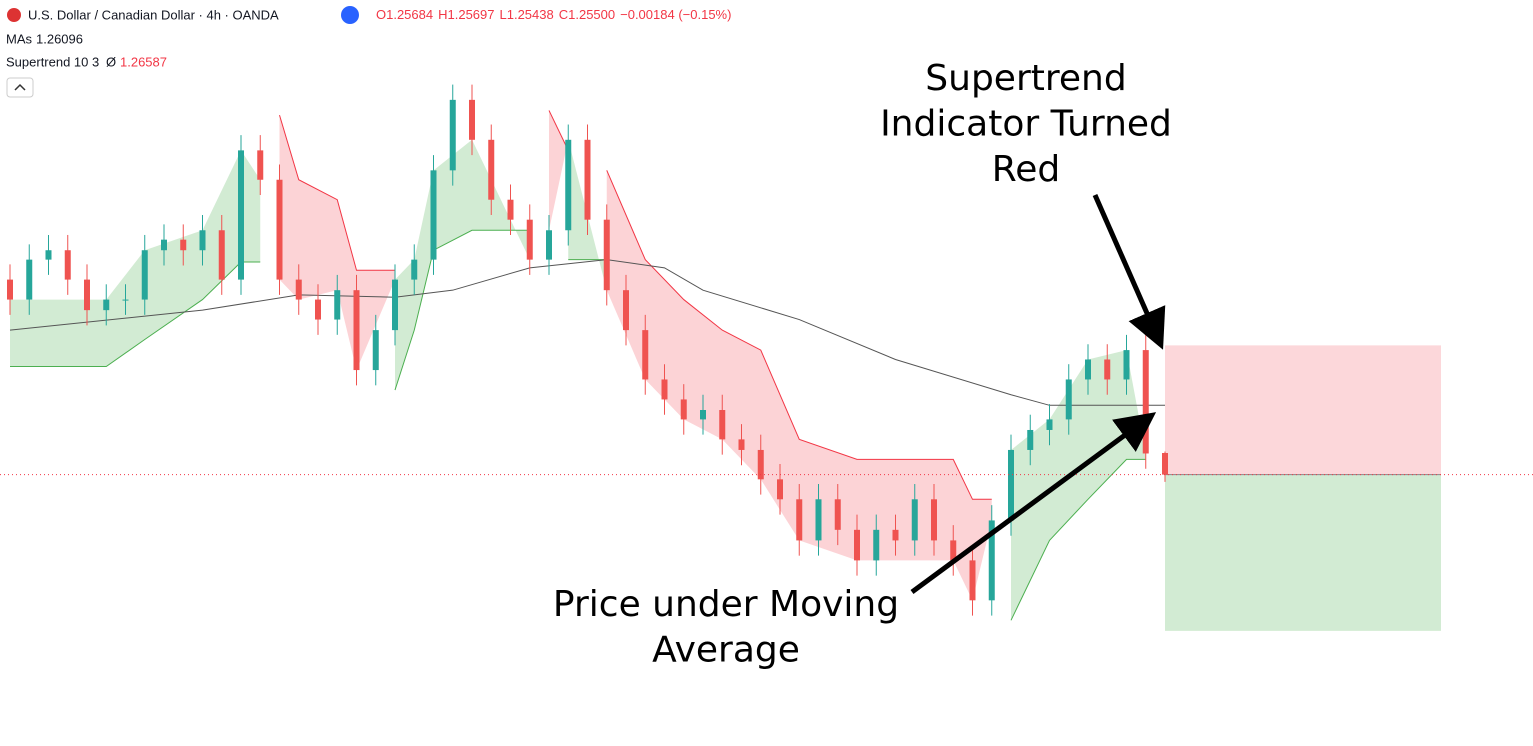 The height and width of the screenshot is (746, 1533). I want to click on target-zone, so click(1303, 552).